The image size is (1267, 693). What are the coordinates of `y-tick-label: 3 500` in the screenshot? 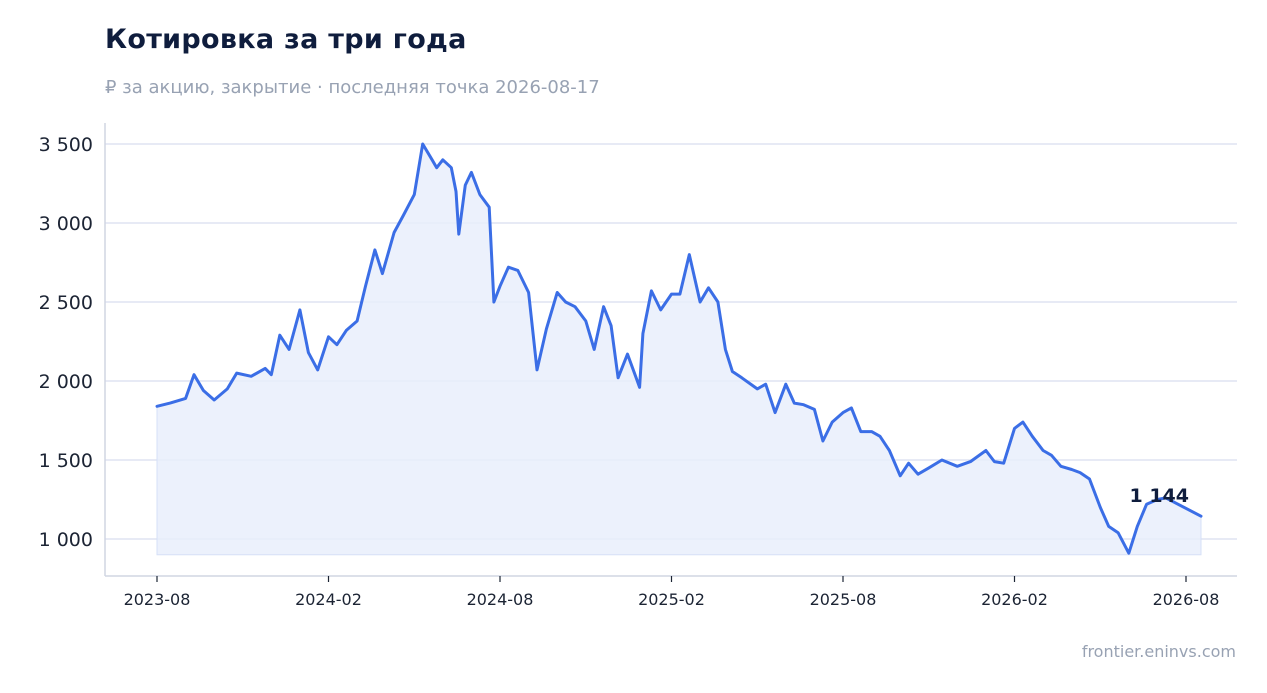 It's located at (66, 145).